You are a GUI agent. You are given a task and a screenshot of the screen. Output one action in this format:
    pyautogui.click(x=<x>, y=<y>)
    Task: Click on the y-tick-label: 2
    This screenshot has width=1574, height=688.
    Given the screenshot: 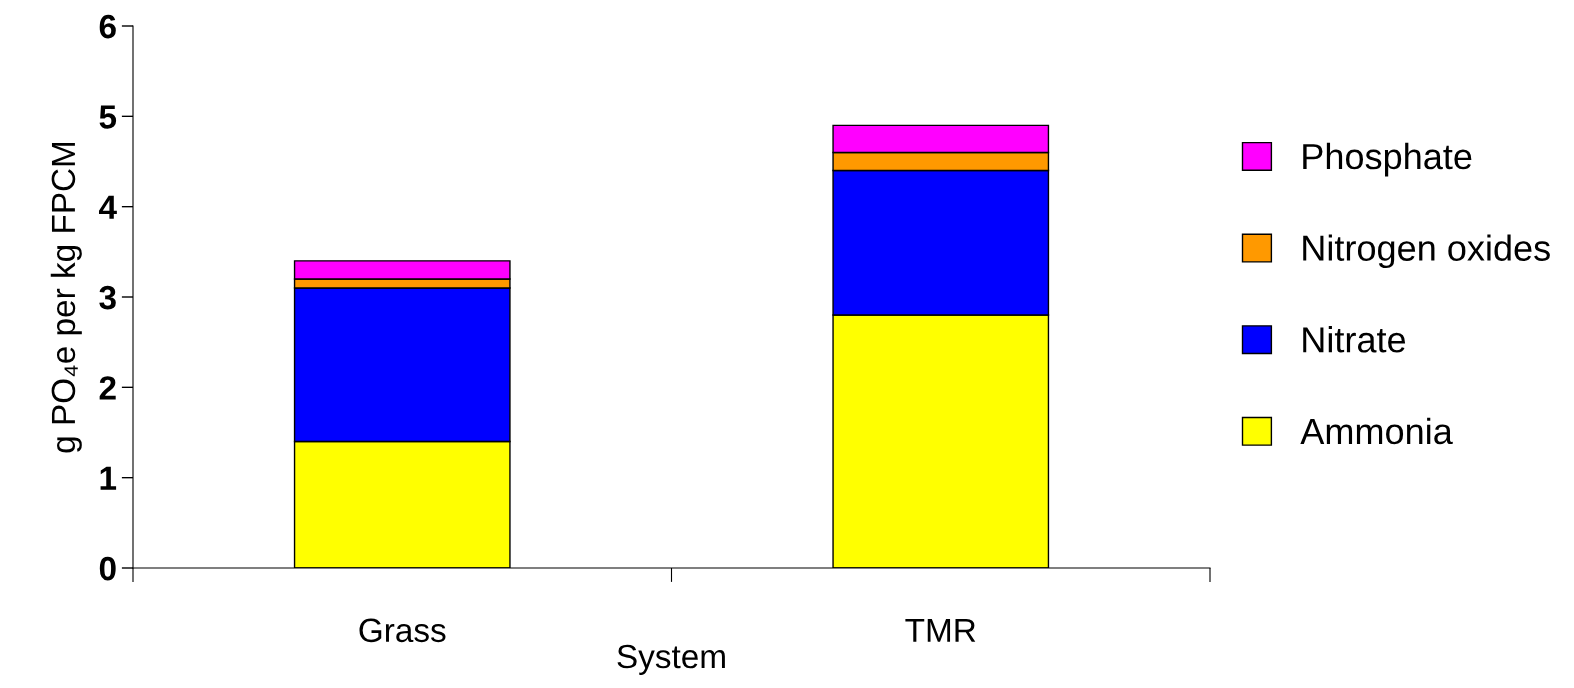 What is the action you would take?
    pyautogui.click(x=107, y=388)
    